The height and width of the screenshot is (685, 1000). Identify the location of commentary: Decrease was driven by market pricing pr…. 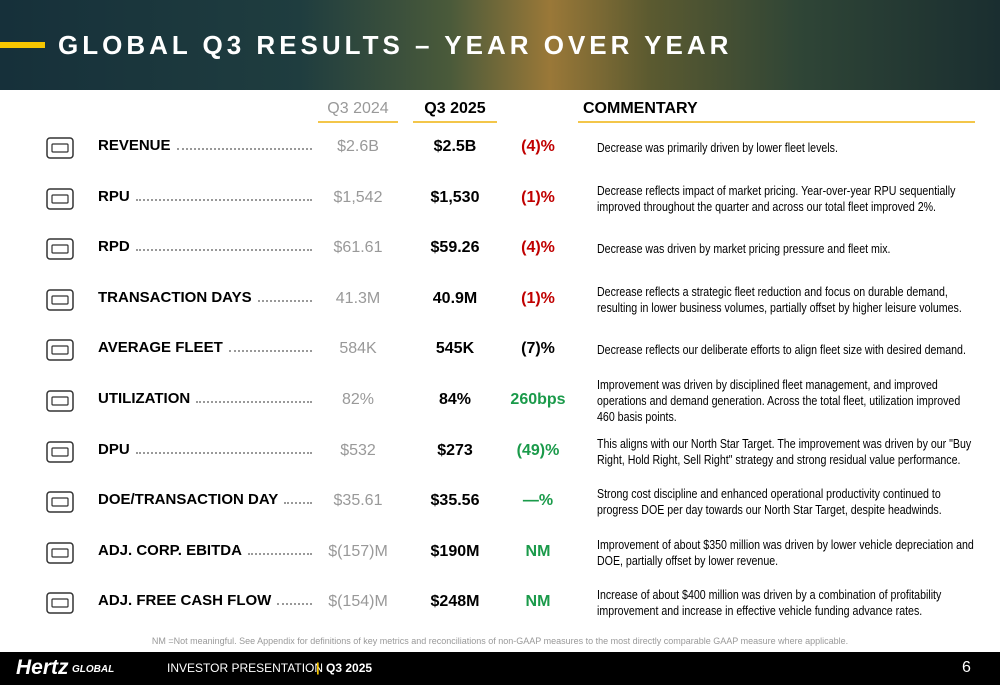
(744, 249).